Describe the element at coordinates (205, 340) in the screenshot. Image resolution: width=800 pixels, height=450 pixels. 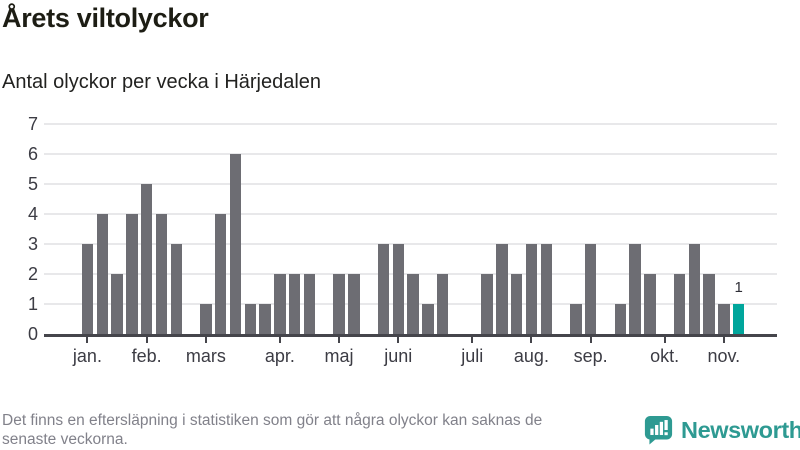
I see `x-tick-mars` at that location.